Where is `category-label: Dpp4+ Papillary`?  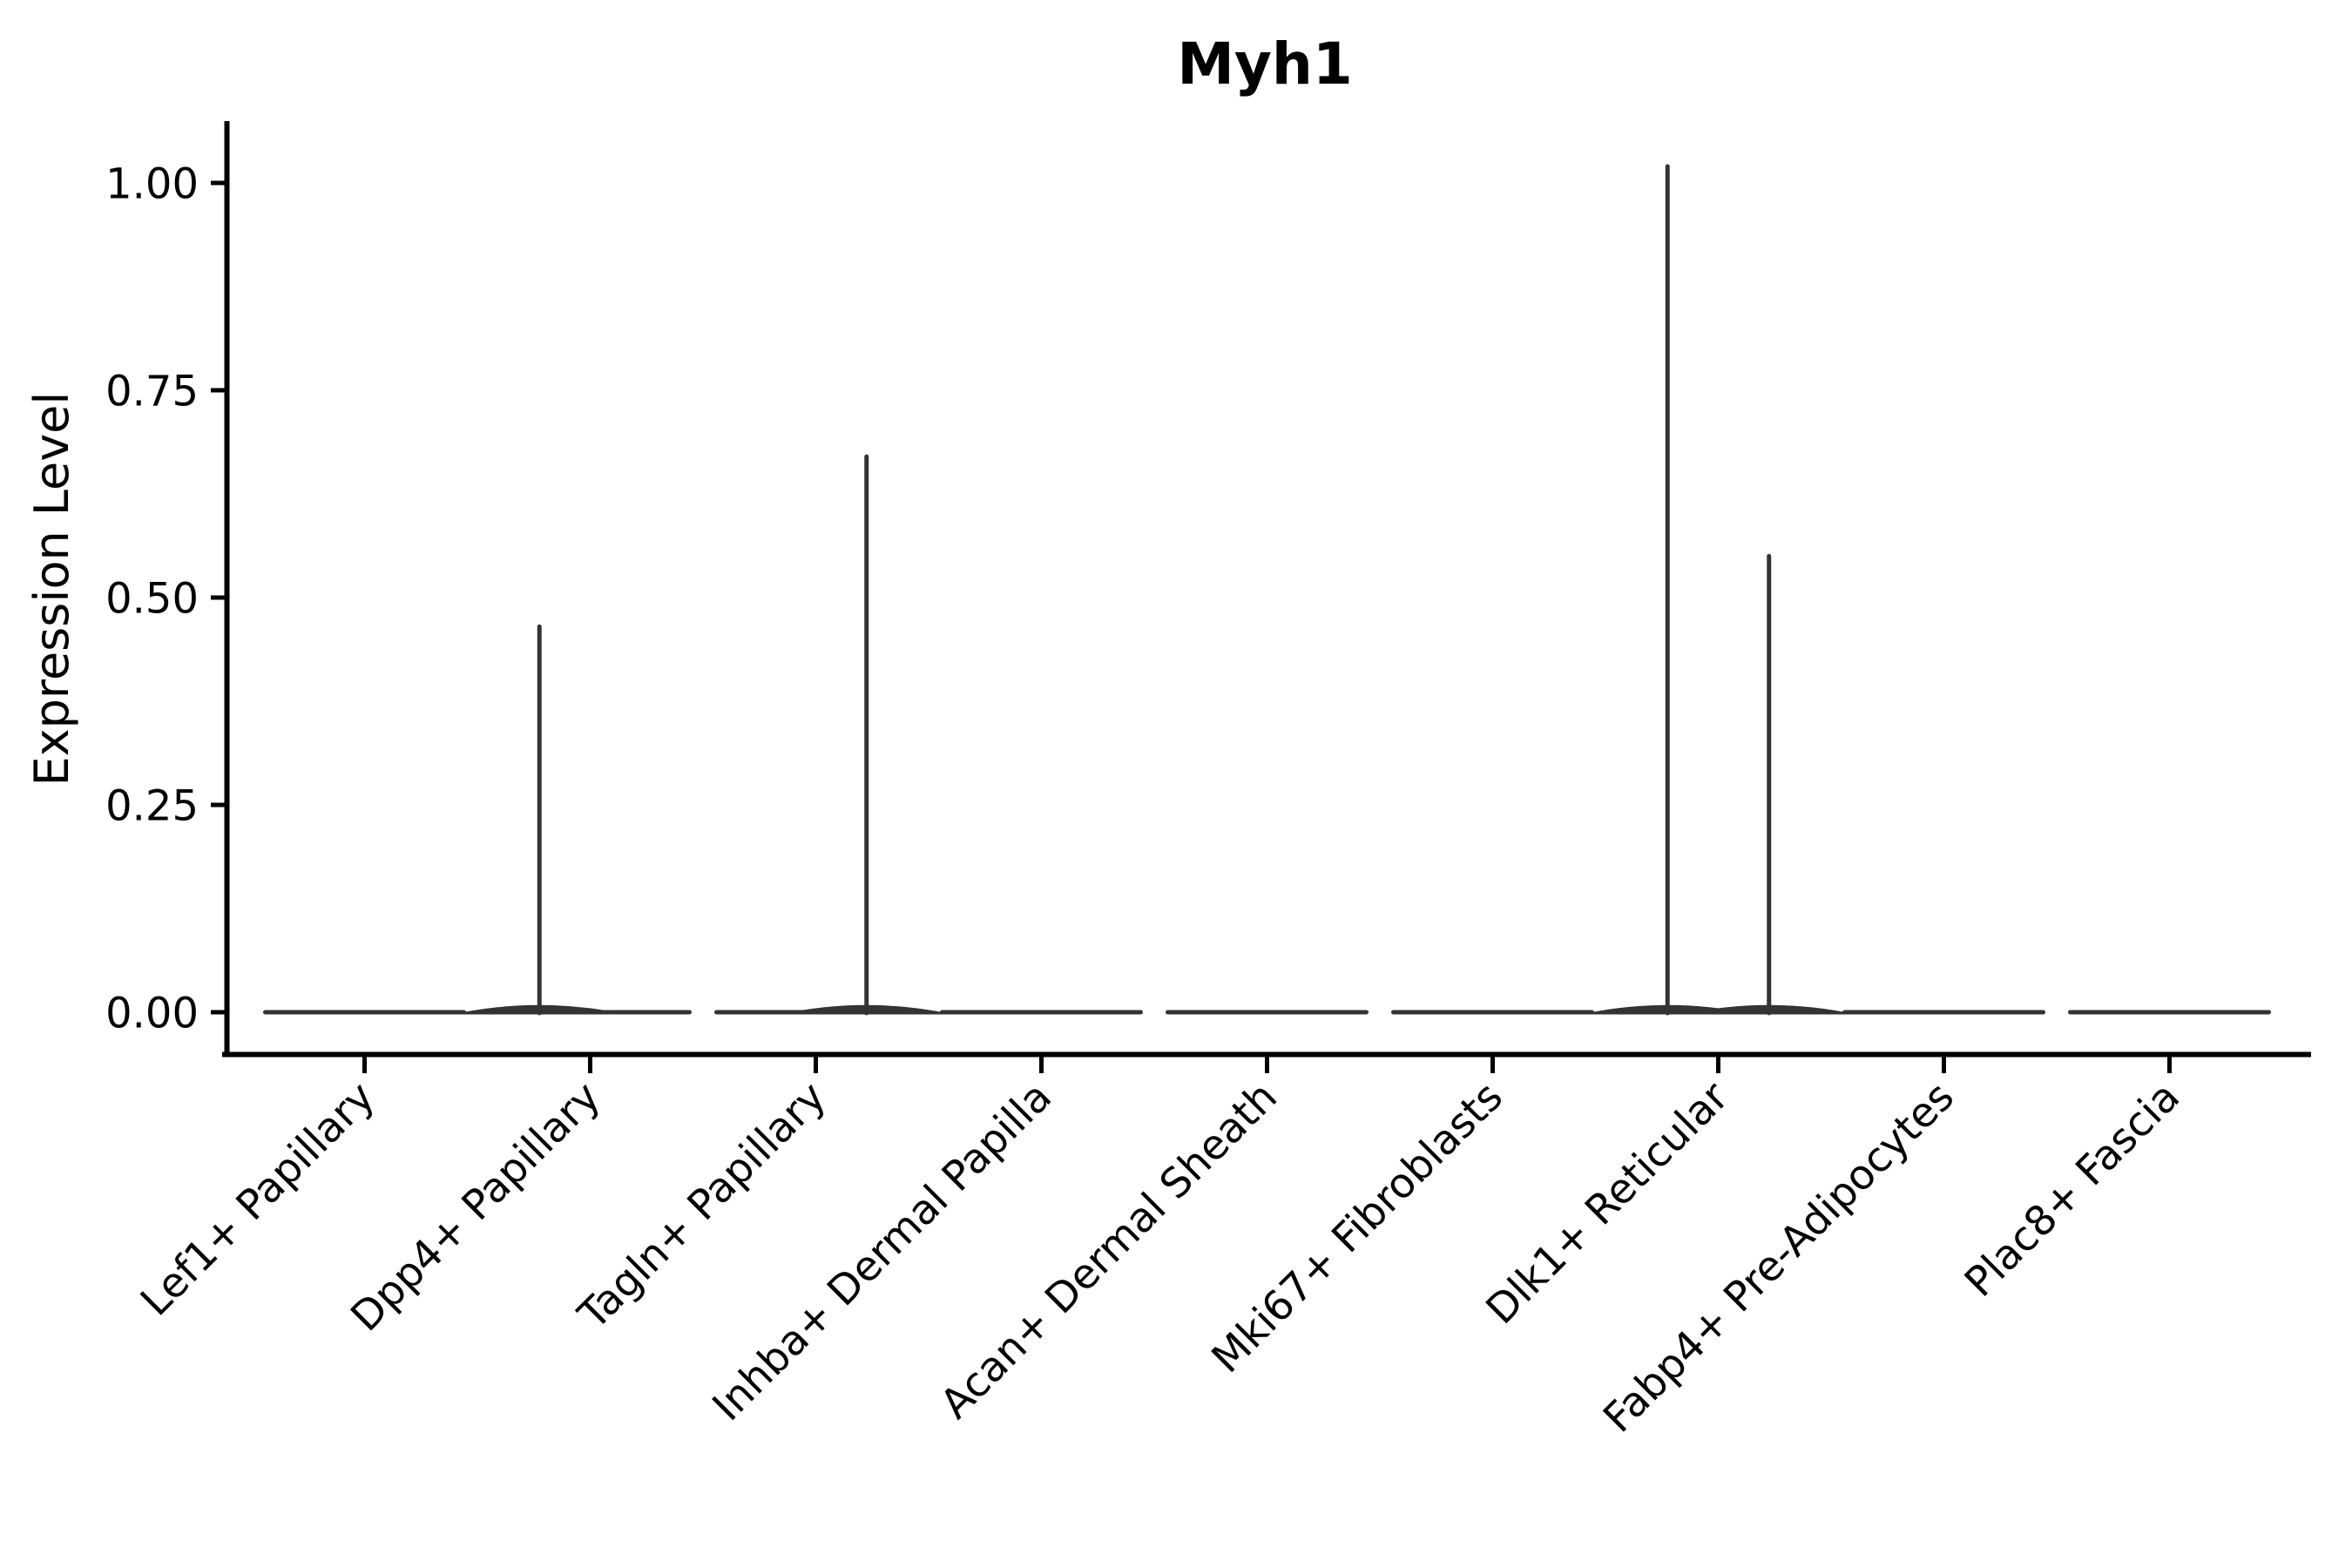
category-label: Dpp4+ Papillary is located at coordinates (475, 1207).